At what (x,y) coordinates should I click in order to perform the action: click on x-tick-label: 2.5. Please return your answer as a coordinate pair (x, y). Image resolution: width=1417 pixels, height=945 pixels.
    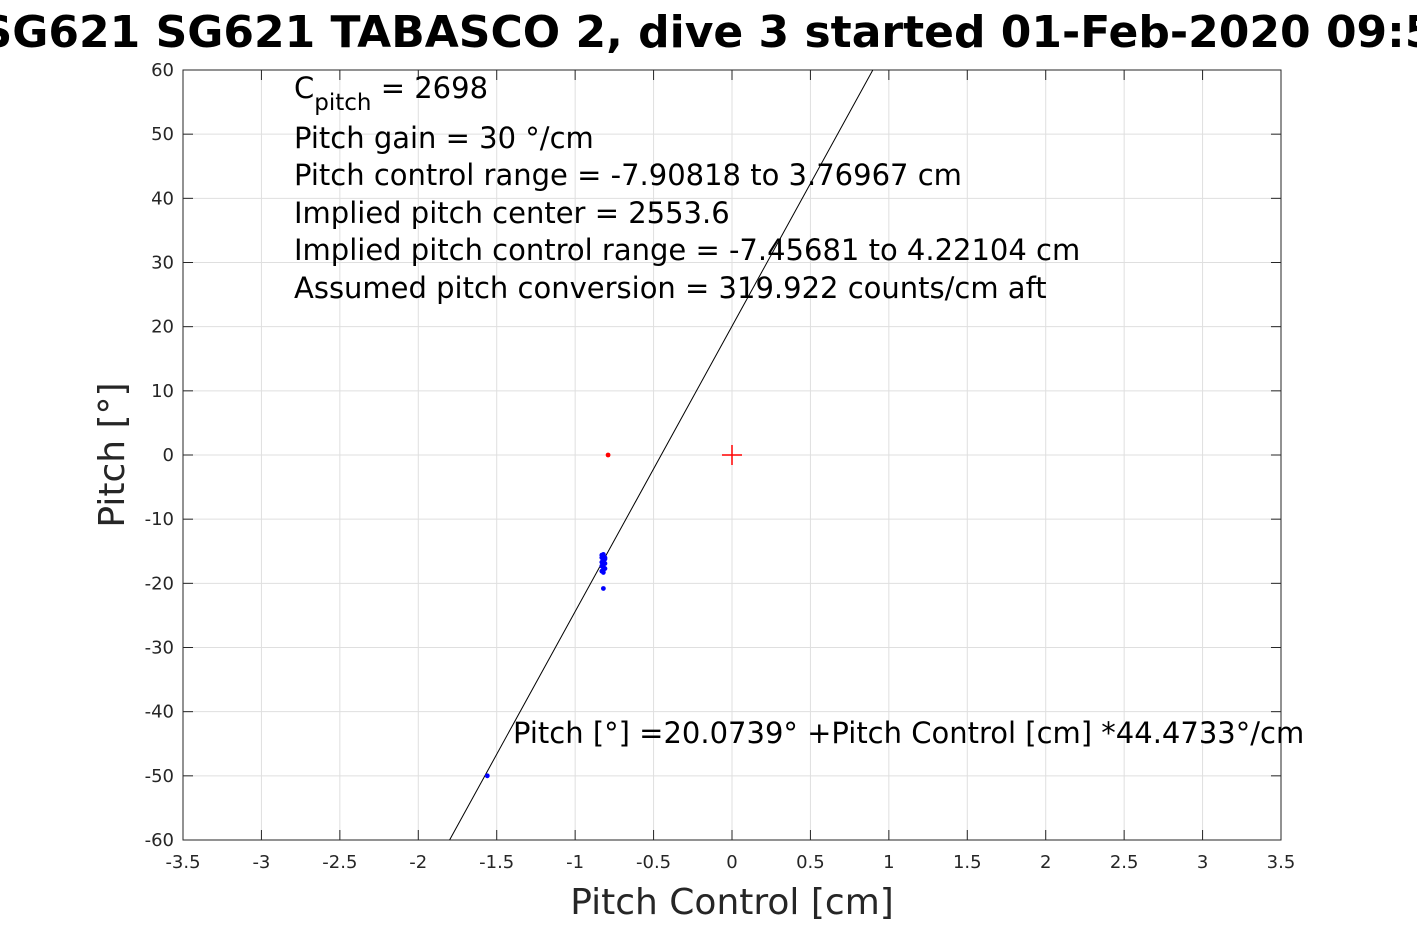
    Looking at the image, I should click on (1124, 862).